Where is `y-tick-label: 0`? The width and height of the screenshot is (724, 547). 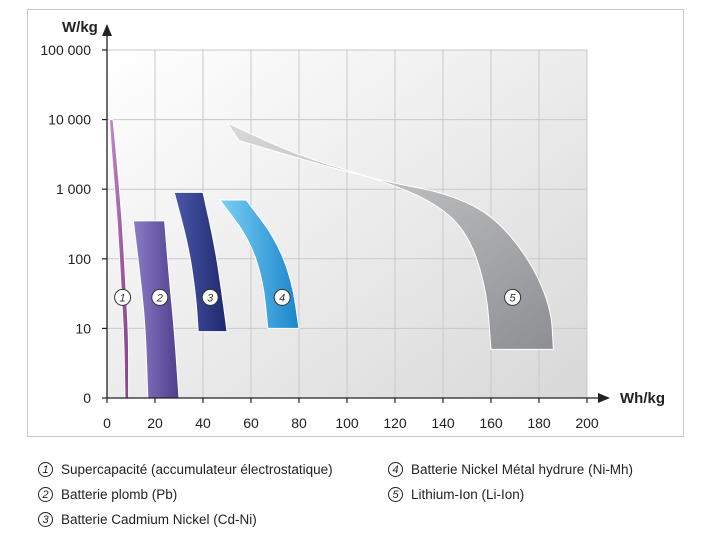 y-tick-label: 0 is located at coordinates (87, 398).